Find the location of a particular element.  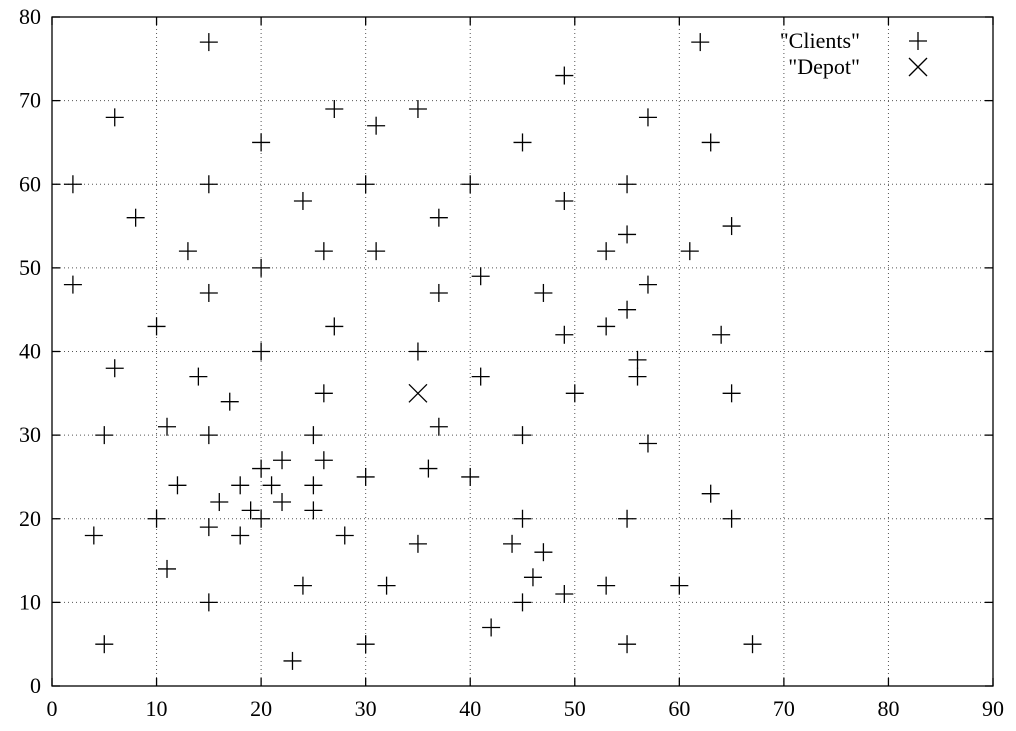

x-tick-label: 90 is located at coordinates (993, 708).